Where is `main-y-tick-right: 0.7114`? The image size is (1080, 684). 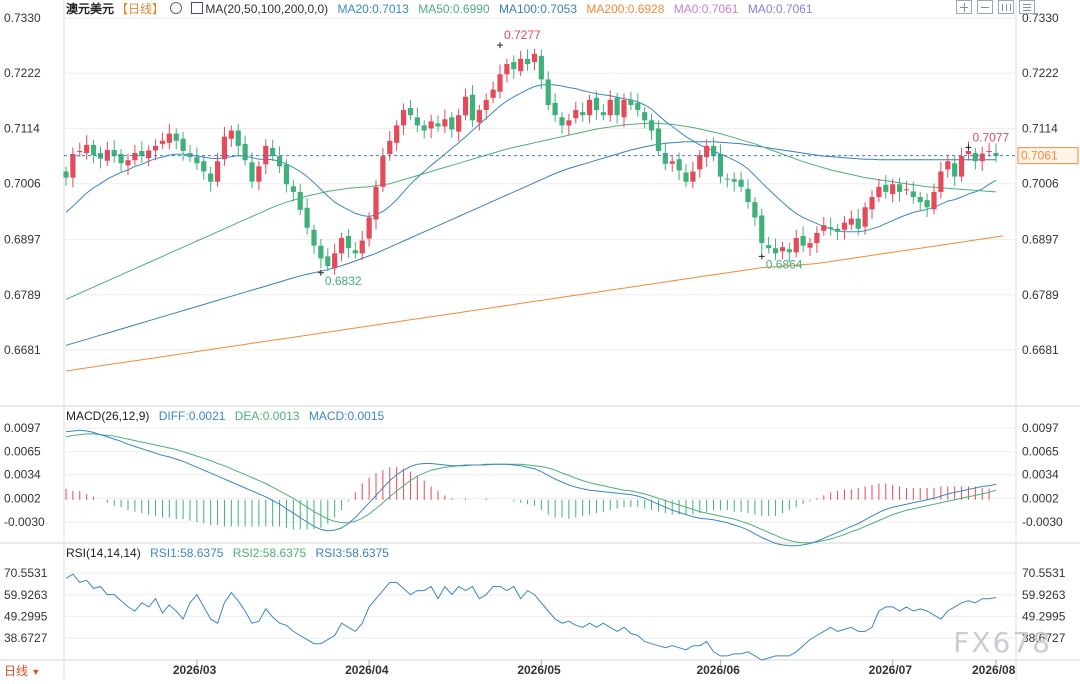
main-y-tick-right: 0.7114 is located at coordinates (1040, 128).